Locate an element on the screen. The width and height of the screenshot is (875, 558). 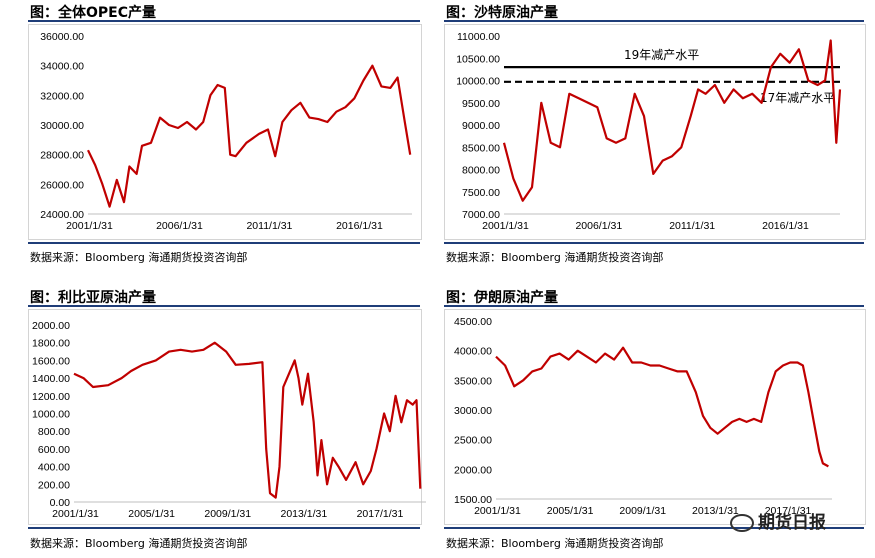
watermark-text: 期货日报 is located at coordinates (792, 523).